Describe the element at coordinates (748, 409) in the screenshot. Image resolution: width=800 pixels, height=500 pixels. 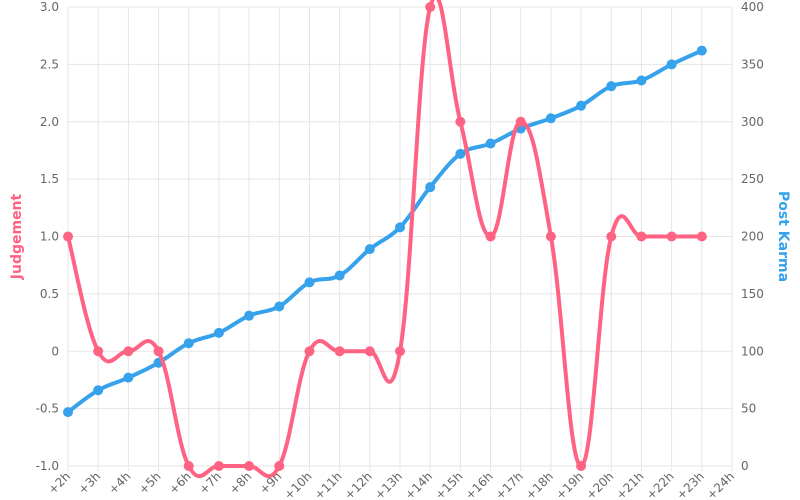
I see `right-tick-label: 50` at that location.